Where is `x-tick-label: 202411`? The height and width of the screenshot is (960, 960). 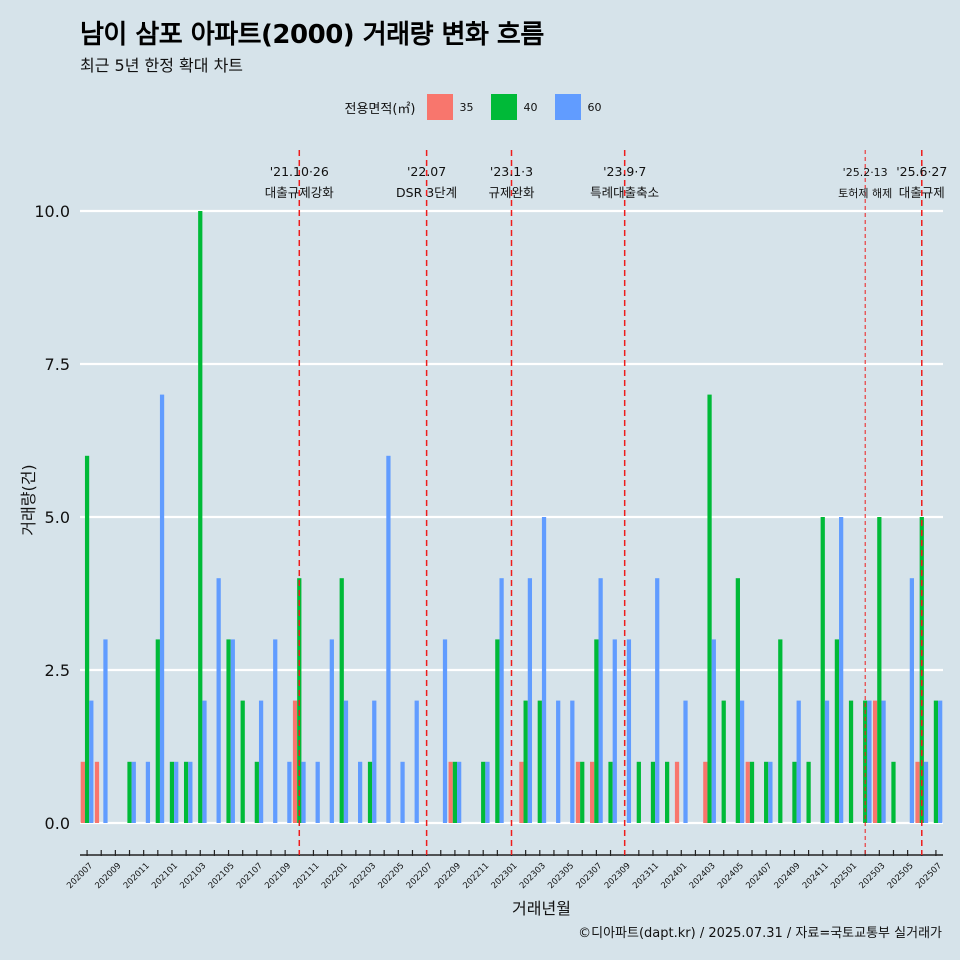
x-tick-label: 202411 is located at coordinates (816, 876).